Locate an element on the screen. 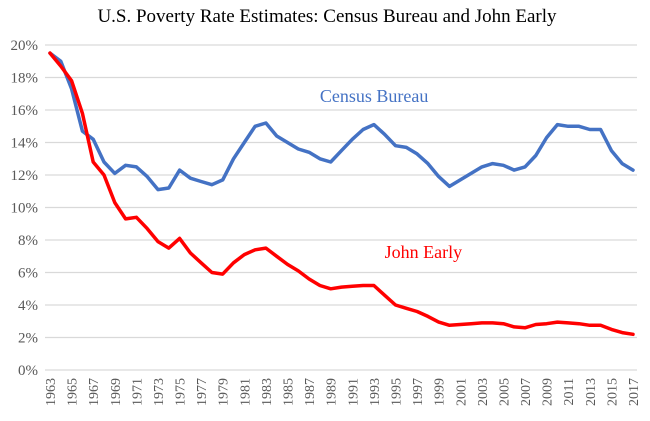 The image size is (650, 421). y-axis-ticks: 0% 2% 4% 6% 8% 10% 12% 14% 16% 18% 20% is located at coordinates (25, 208).